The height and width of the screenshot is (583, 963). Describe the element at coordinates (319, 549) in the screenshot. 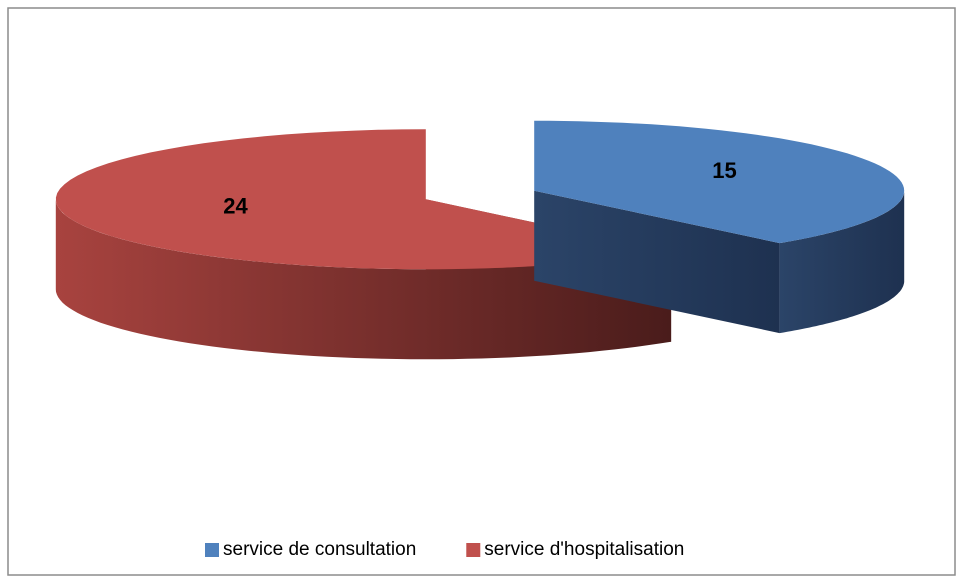

I see `legend-label: service de consultation` at that location.